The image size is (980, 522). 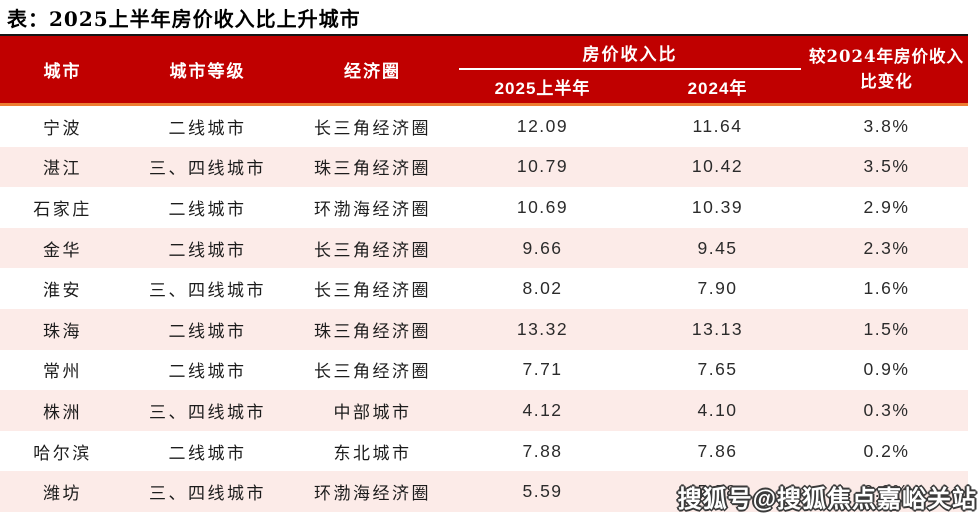 What do you see at coordinates (542, 328) in the screenshot?
I see `cell-ratio-2025h1: 13.32` at bounding box center [542, 328].